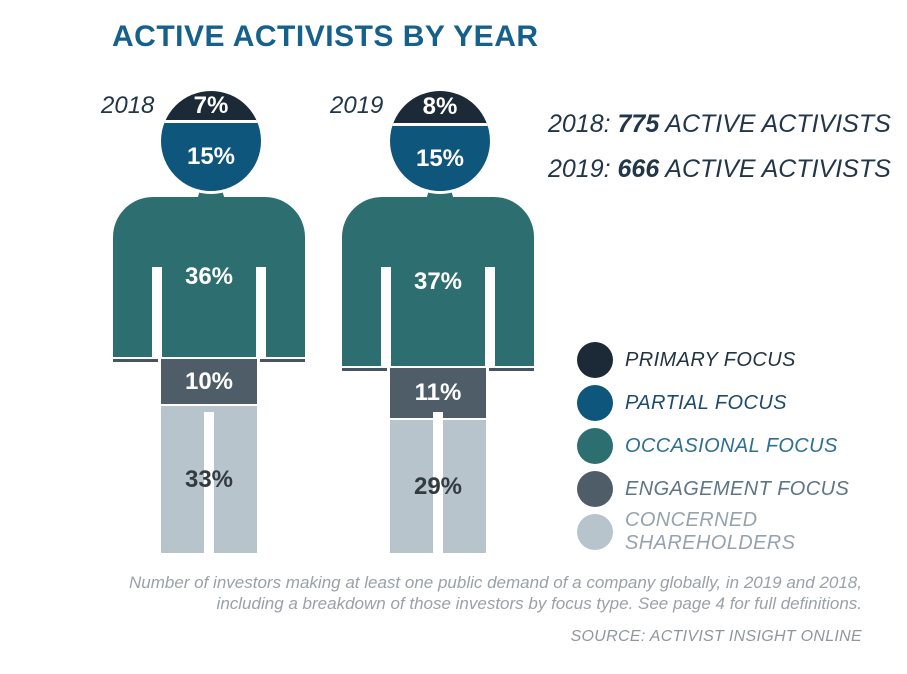 The height and width of the screenshot is (674, 907). Describe the element at coordinates (595, 360) in the screenshot. I see `legend-dot-primary-focus` at that location.